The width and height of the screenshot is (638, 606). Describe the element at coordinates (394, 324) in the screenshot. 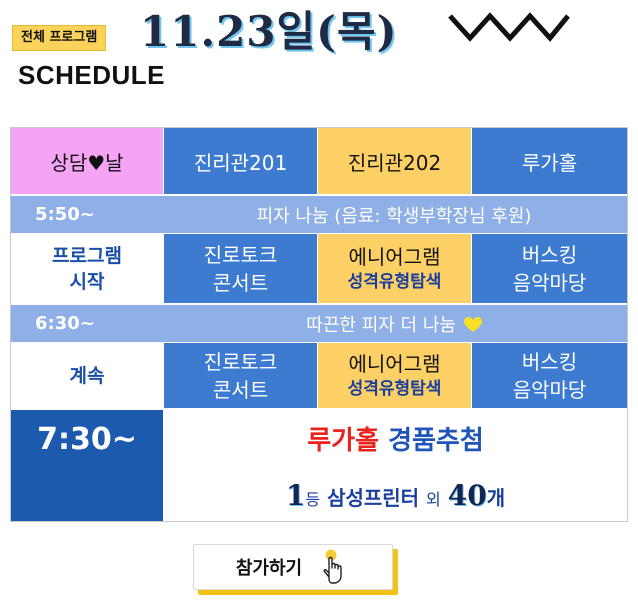

I see `band-text: 따끈한 피자 더 나눔` at that location.